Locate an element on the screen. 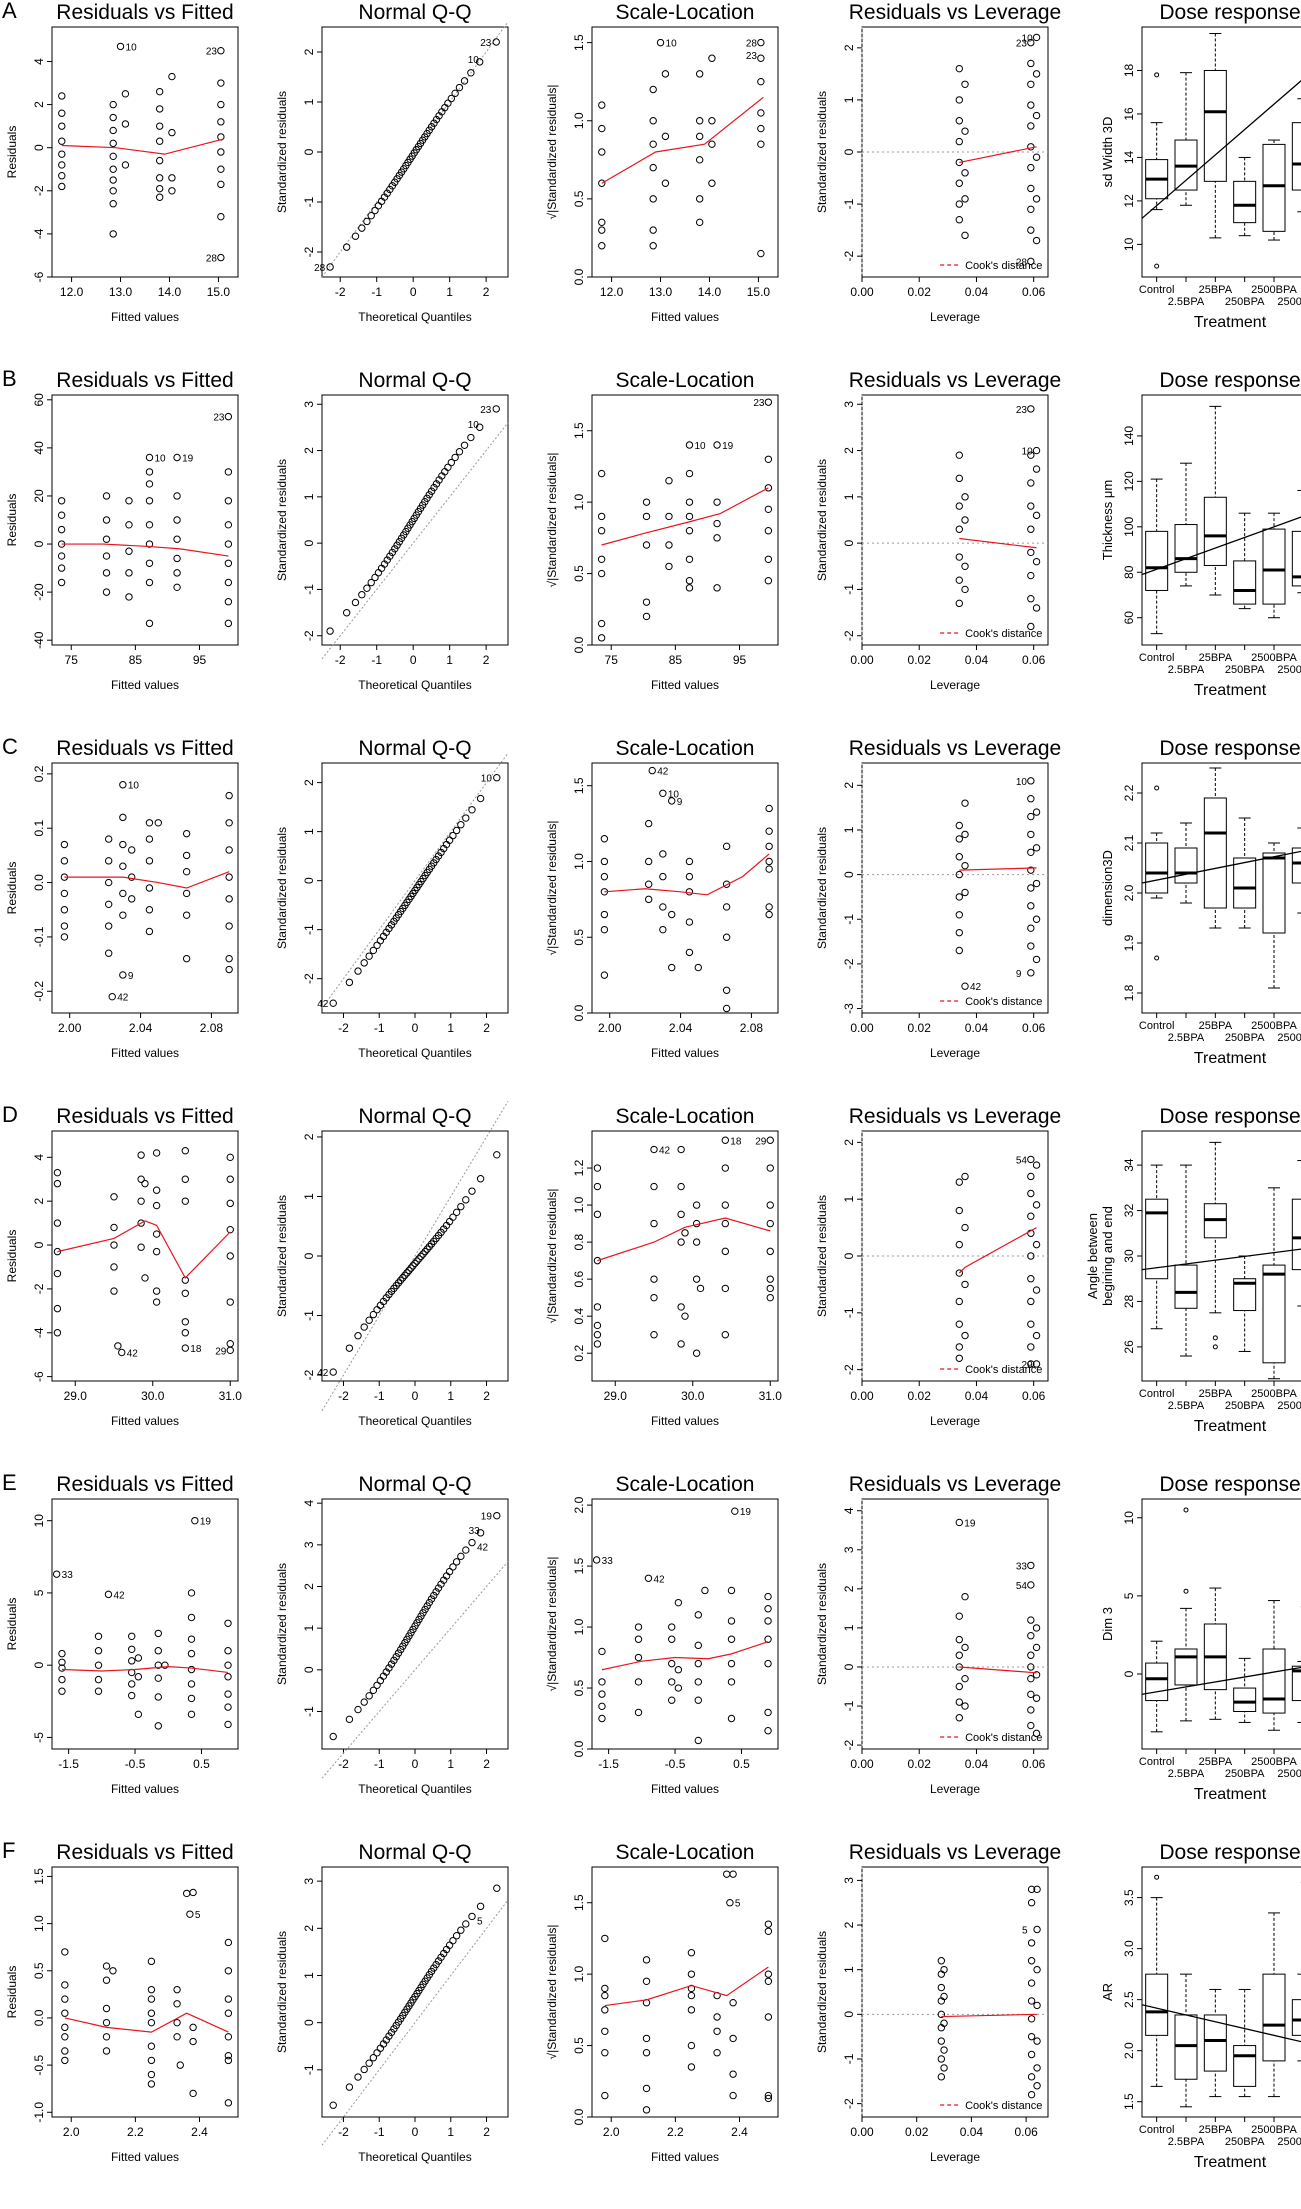 Image resolution: width=1301 pixels, height=2209 pixels. row-label: D is located at coordinates (10, 1114).